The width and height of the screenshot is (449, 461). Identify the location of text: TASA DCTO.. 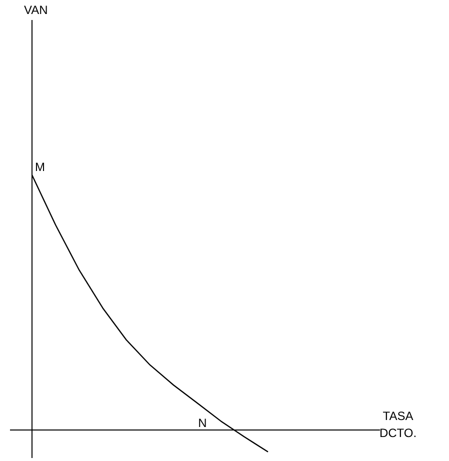
(398, 424).